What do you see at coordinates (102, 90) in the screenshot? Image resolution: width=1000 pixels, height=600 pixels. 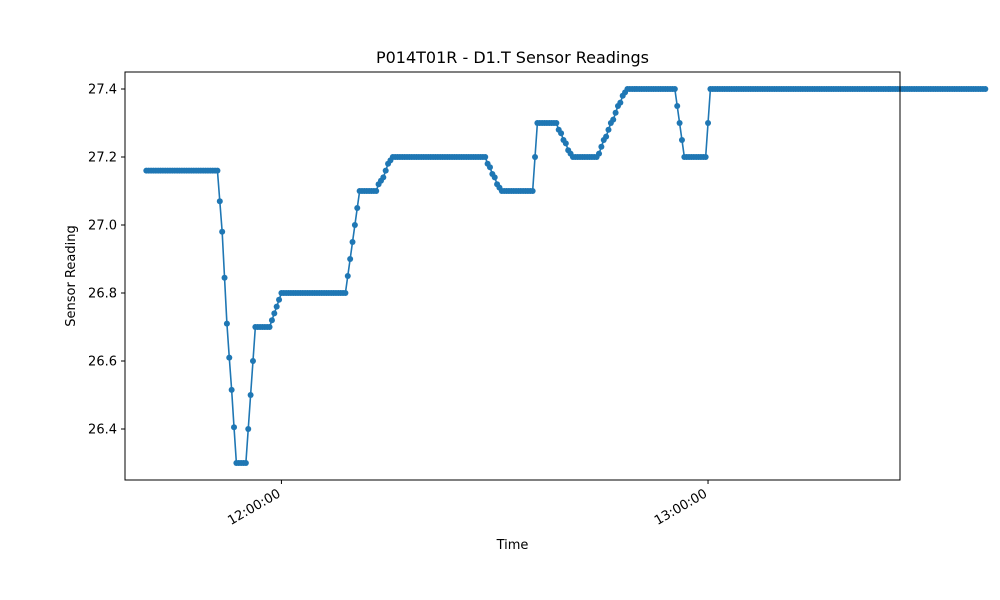 I see `y-tick-label: 27.4` at bounding box center [102, 90].